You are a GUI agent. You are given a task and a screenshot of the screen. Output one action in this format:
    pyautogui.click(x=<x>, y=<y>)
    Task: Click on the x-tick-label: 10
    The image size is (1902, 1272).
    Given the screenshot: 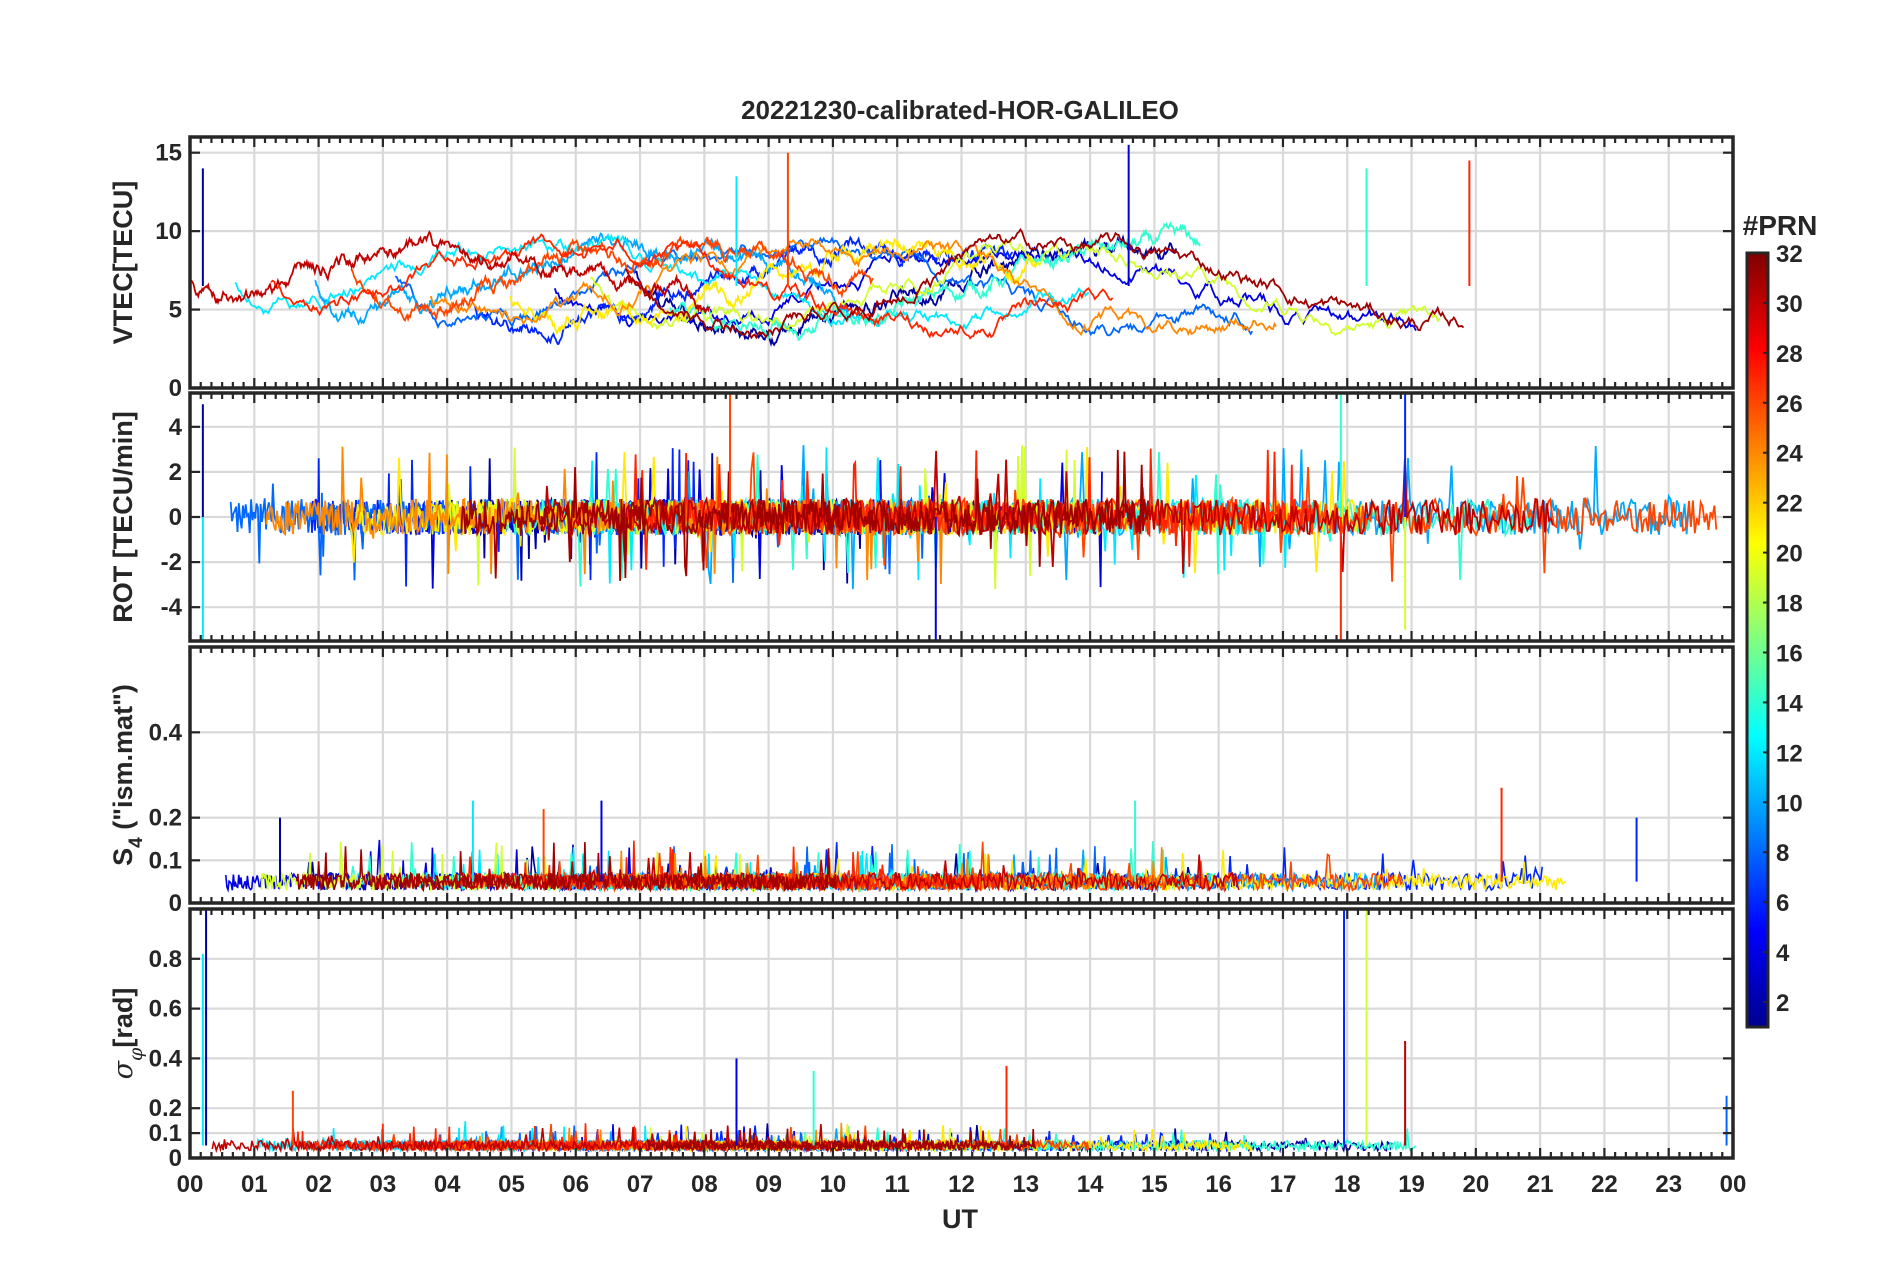 What is the action you would take?
    pyautogui.click(x=833, y=1184)
    